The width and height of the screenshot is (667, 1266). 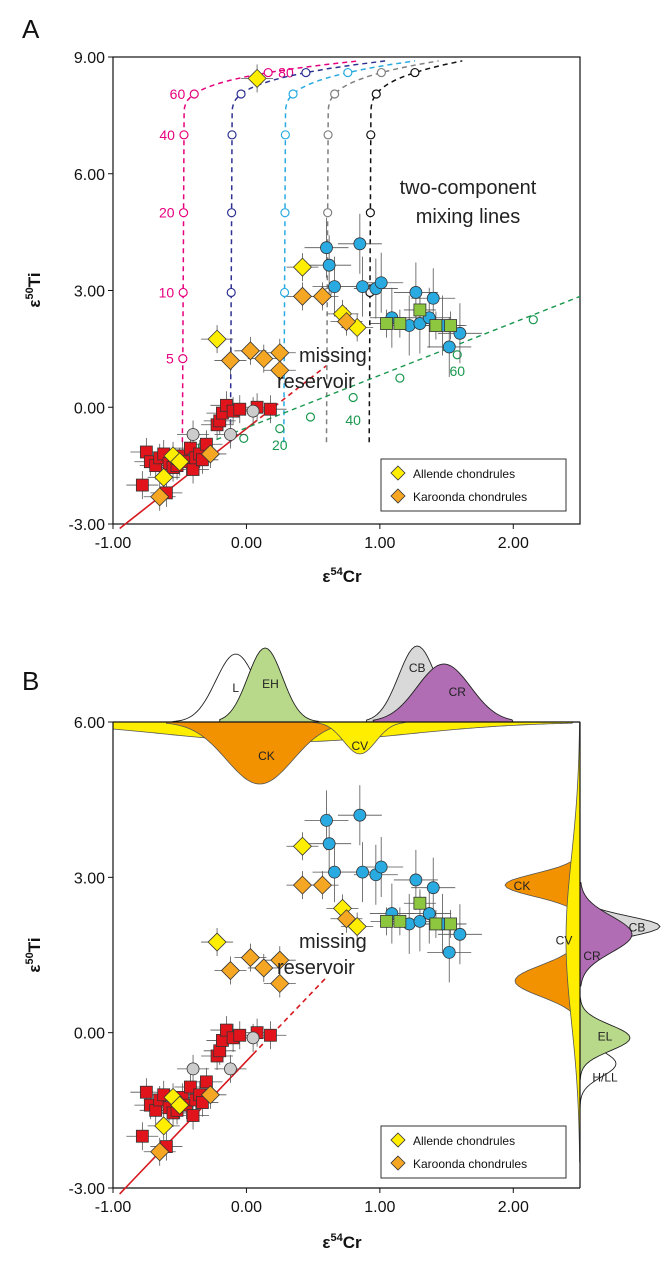 I want to click on panel-a-annotation-line1: two-component, so click(x=468, y=188).